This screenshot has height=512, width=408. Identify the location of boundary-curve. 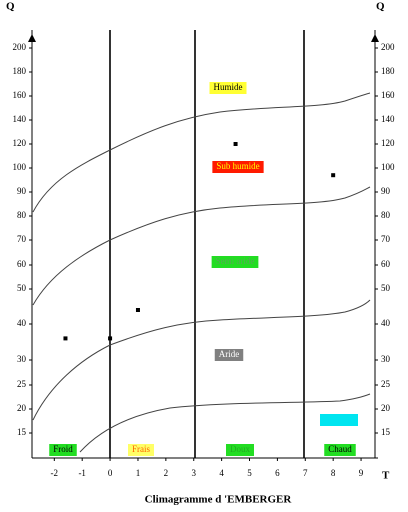
(225, 423).